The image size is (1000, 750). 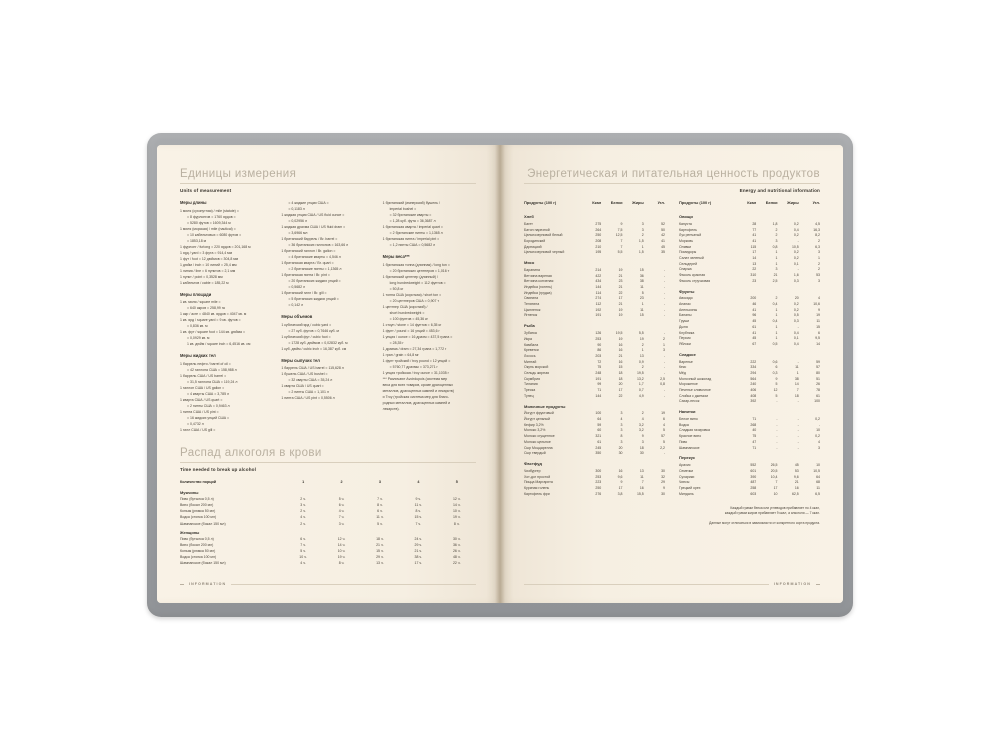 What do you see at coordinates (419, 270) in the screenshot?
I see `units-line: = 20 британских центнеров = 1,016 т` at bounding box center [419, 270].